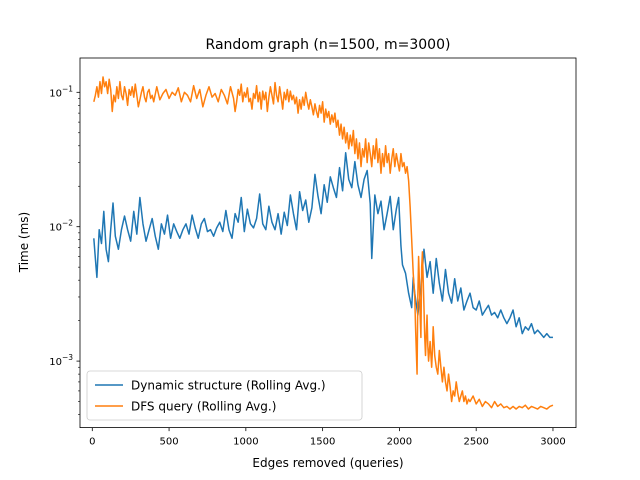  What do you see at coordinates (228, 386) in the screenshot?
I see `legend-label-dynamic-structure: Dynamic structure (Rolling Avg.)` at bounding box center [228, 386].